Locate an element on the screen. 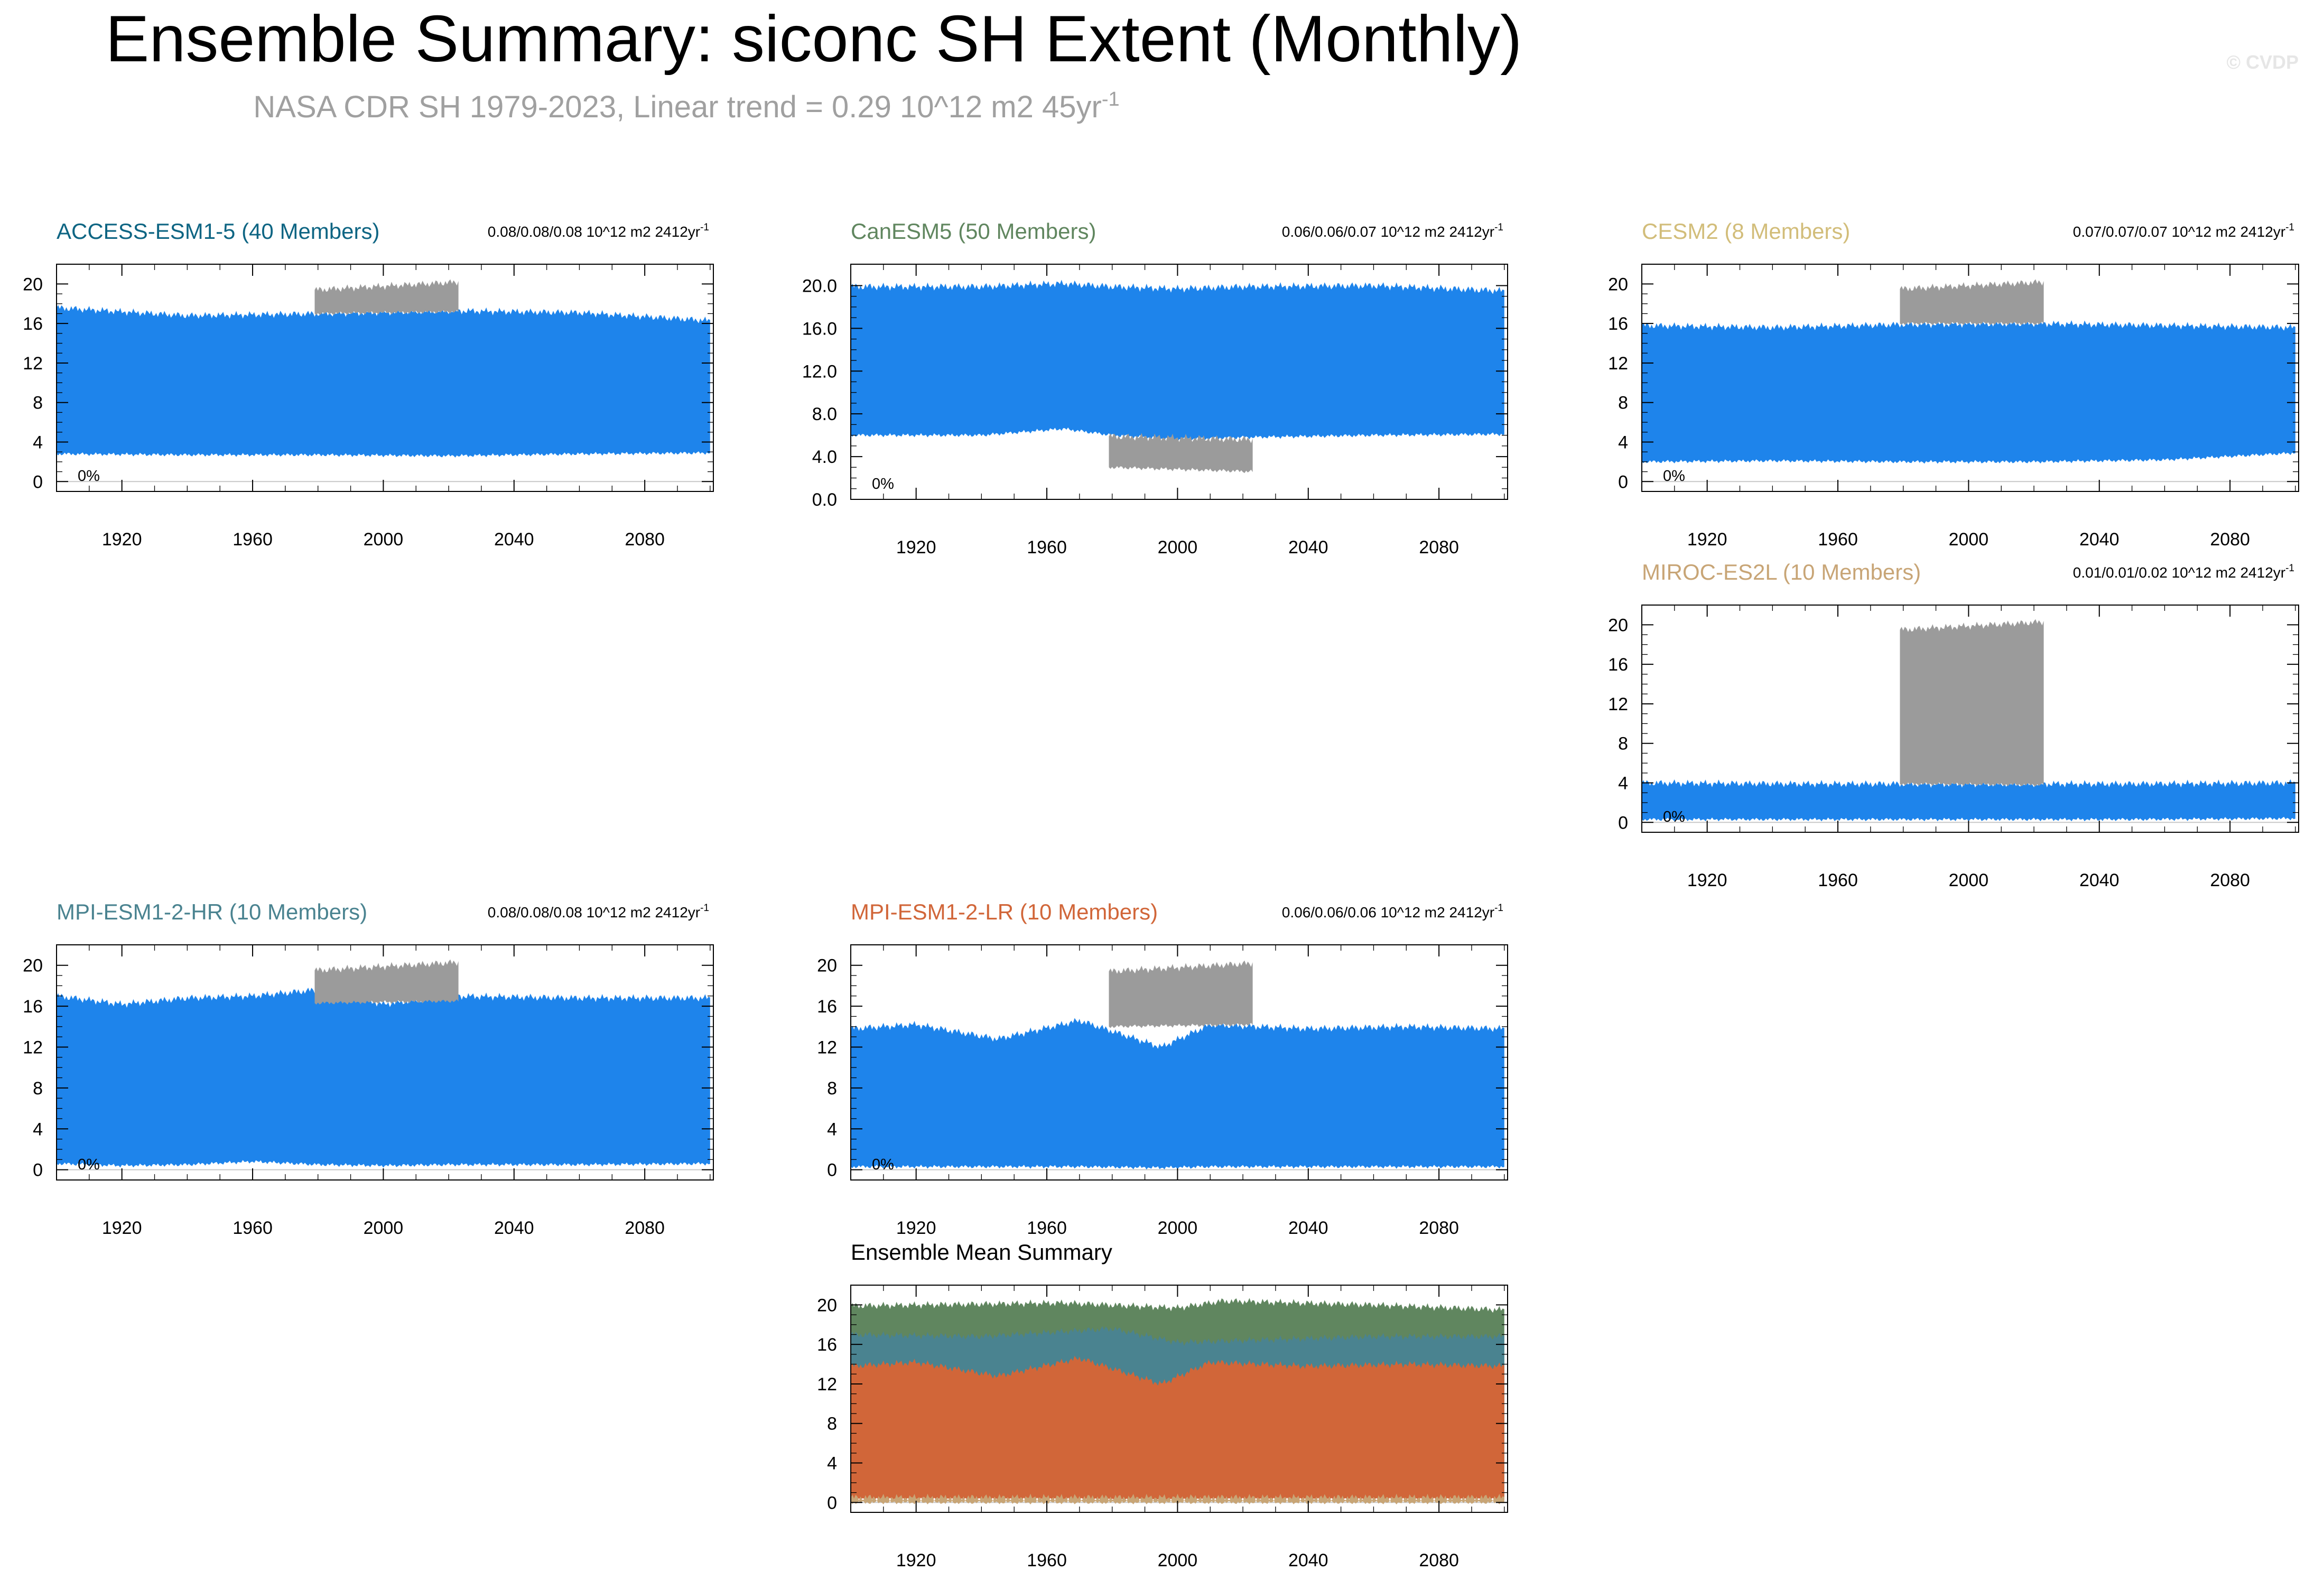  plot-frame-access-esm1-5-40-members is located at coordinates (385, 378).